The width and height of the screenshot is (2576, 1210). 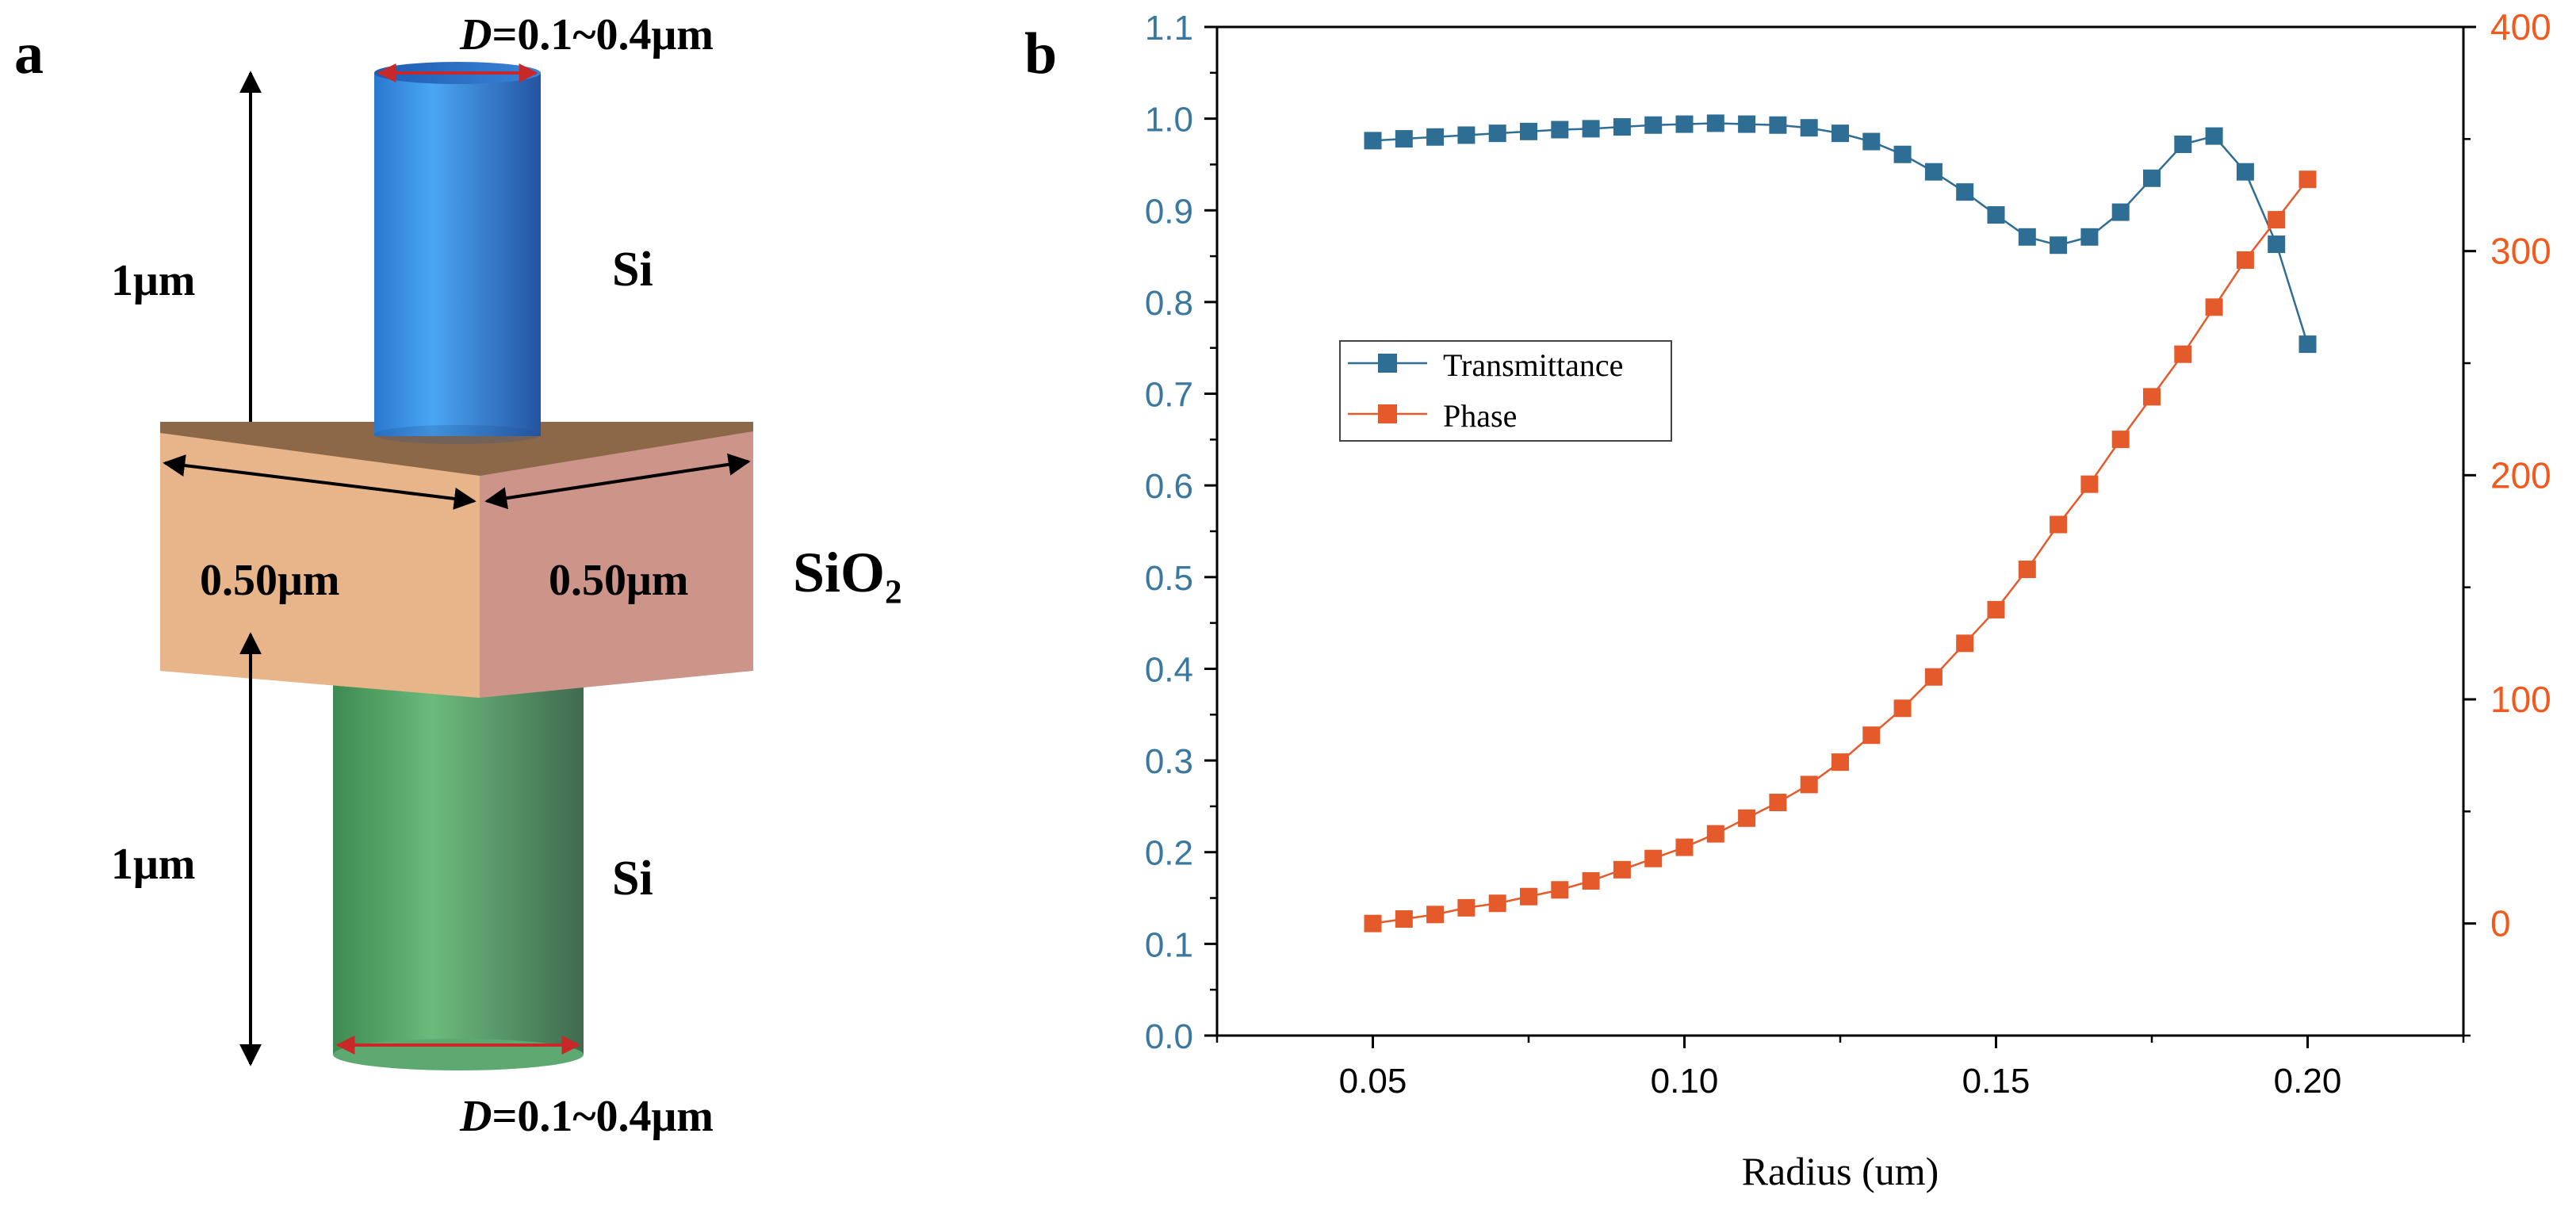 I want to click on right-axis-tick-label: 400, so click(x=2520, y=27).